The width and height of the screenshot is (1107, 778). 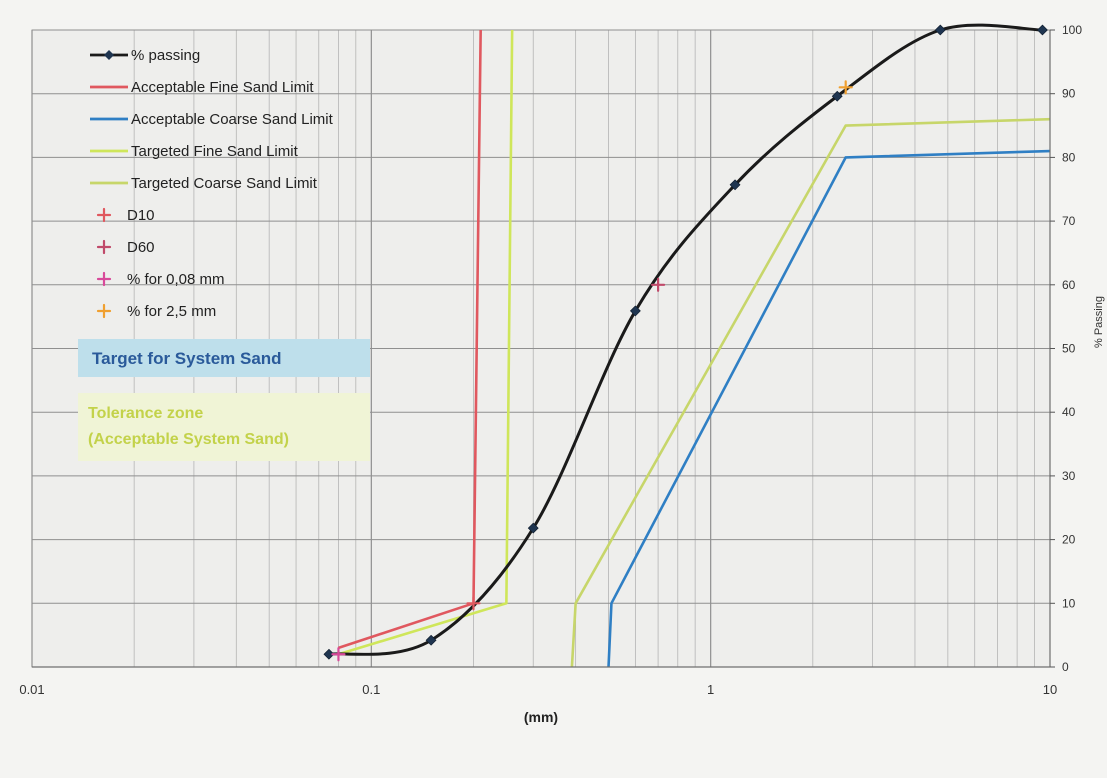 I want to click on legend-label: Targeted Coarse Sand Limit, so click(x=224, y=183).